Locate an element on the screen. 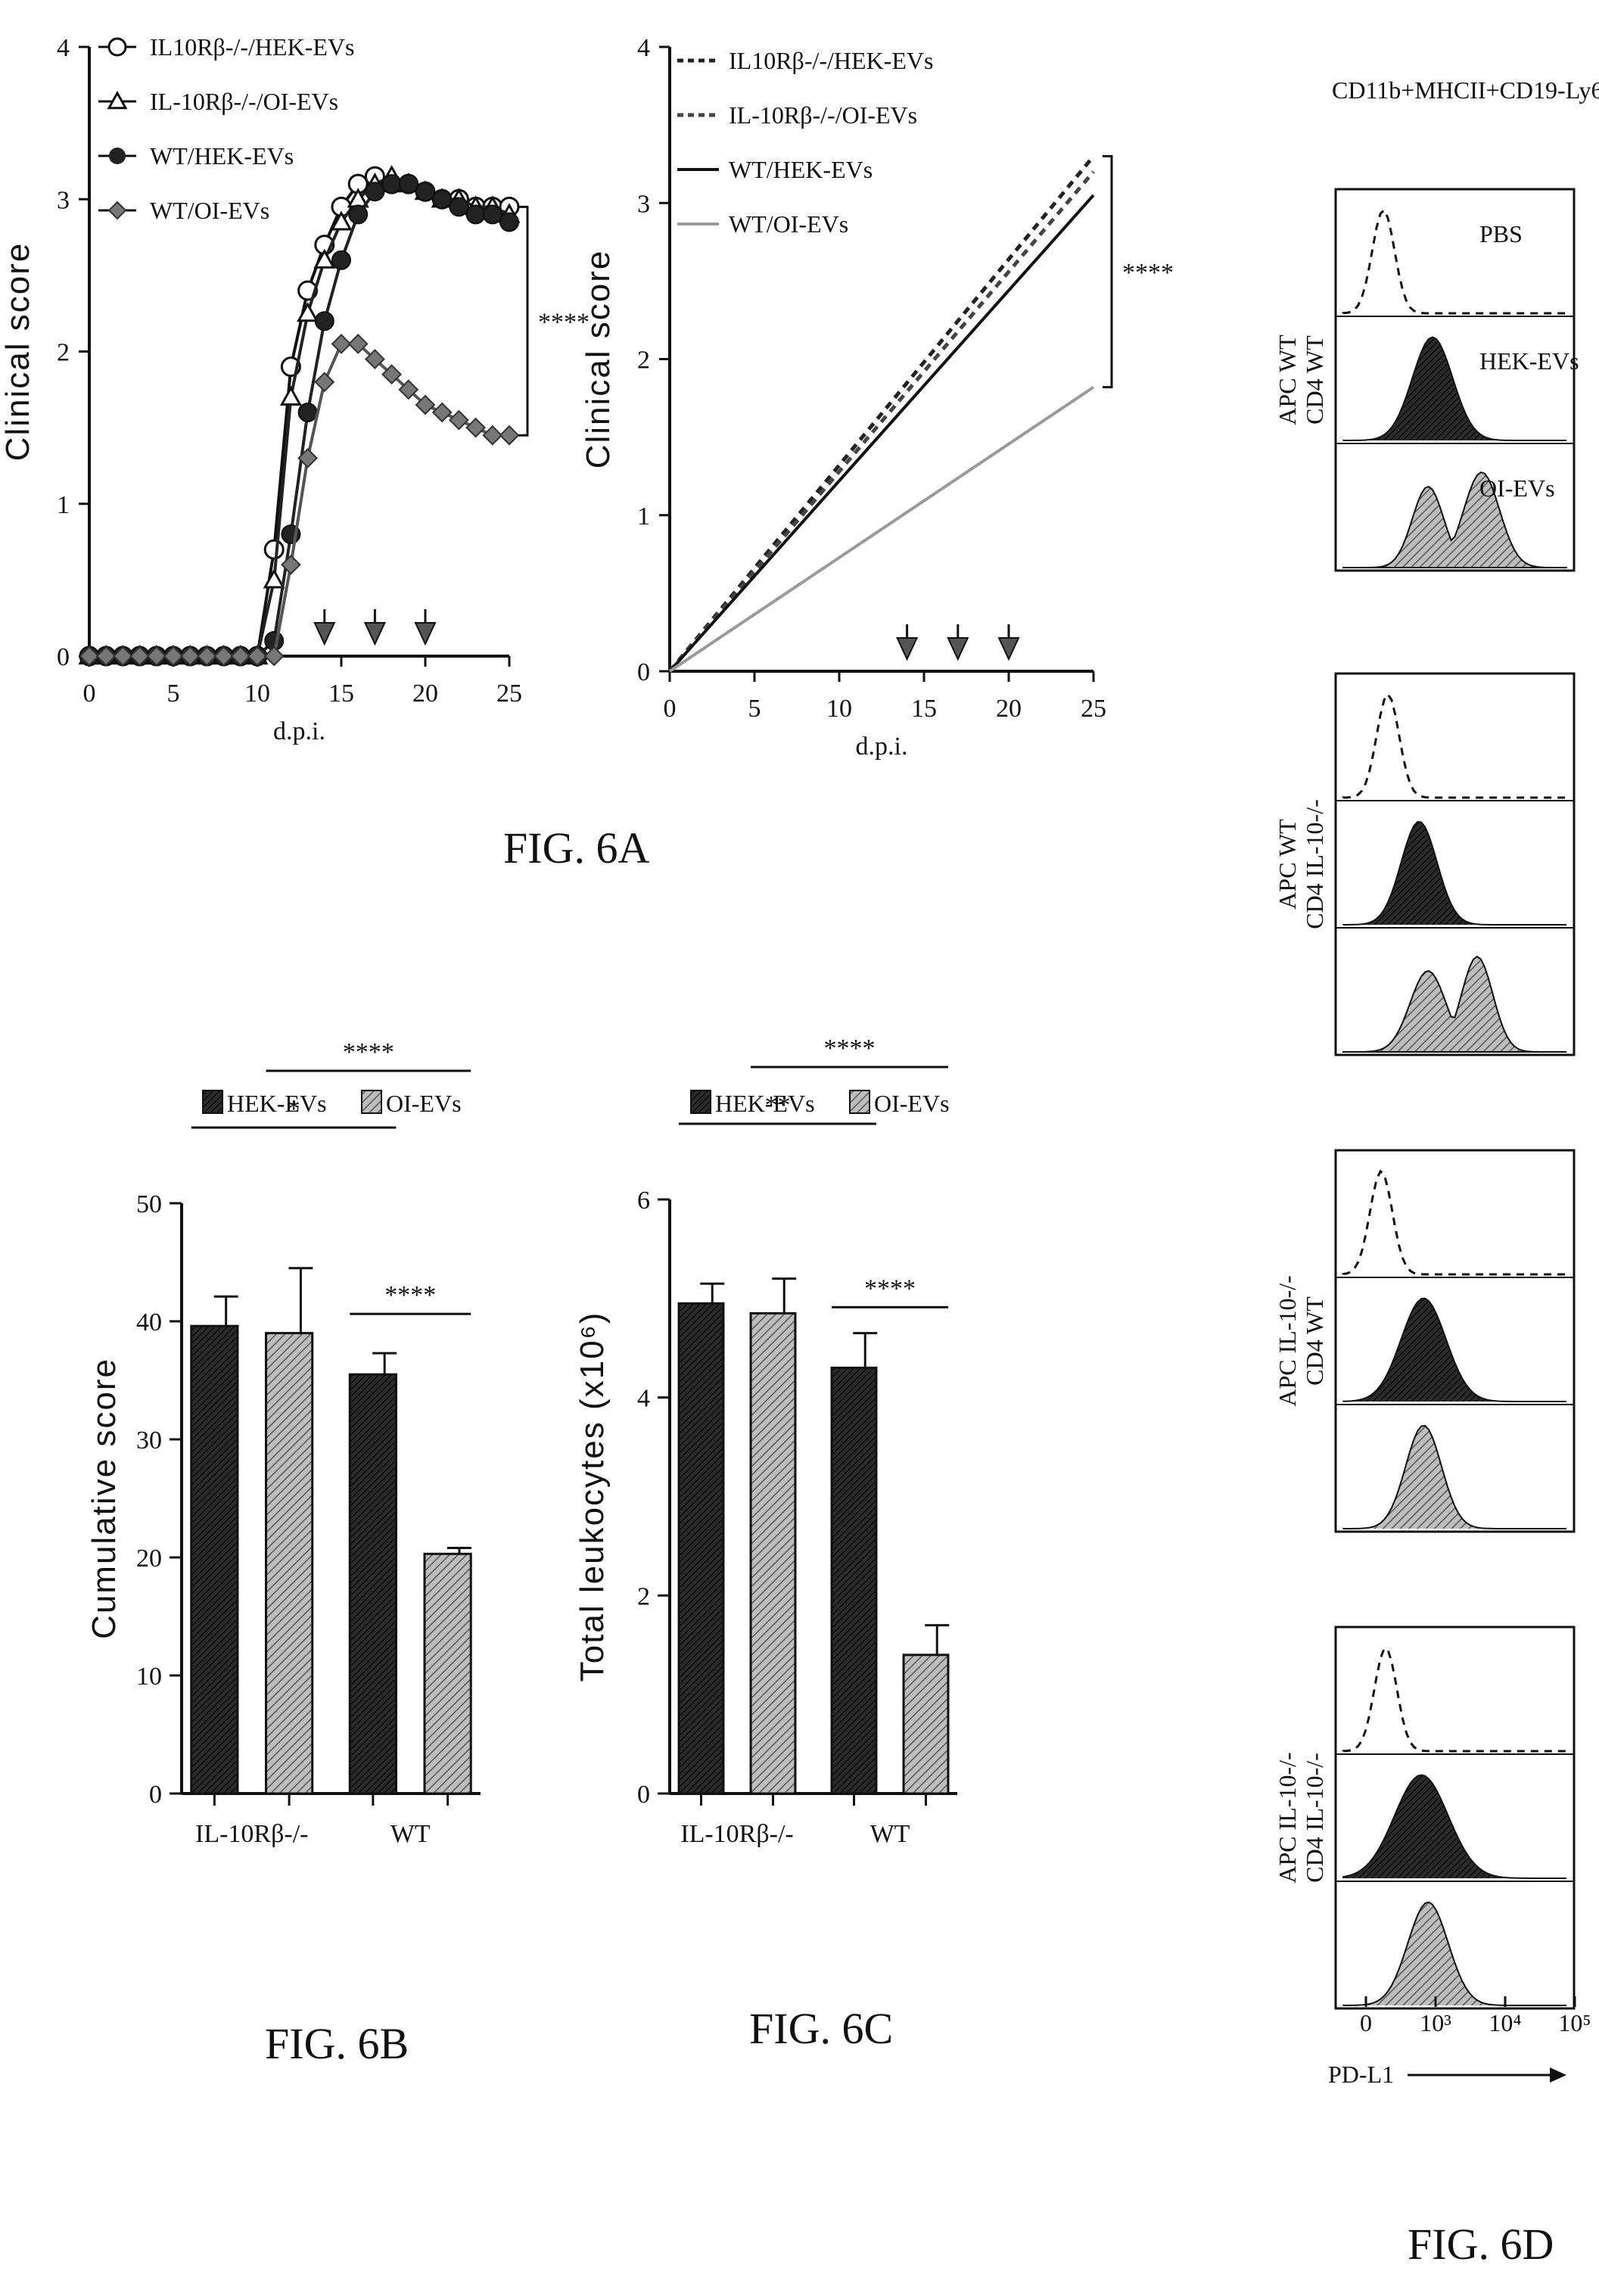 This screenshot has height=2296, width=1599. x-tick-label: 10⁴ is located at coordinates (1505, 2023).